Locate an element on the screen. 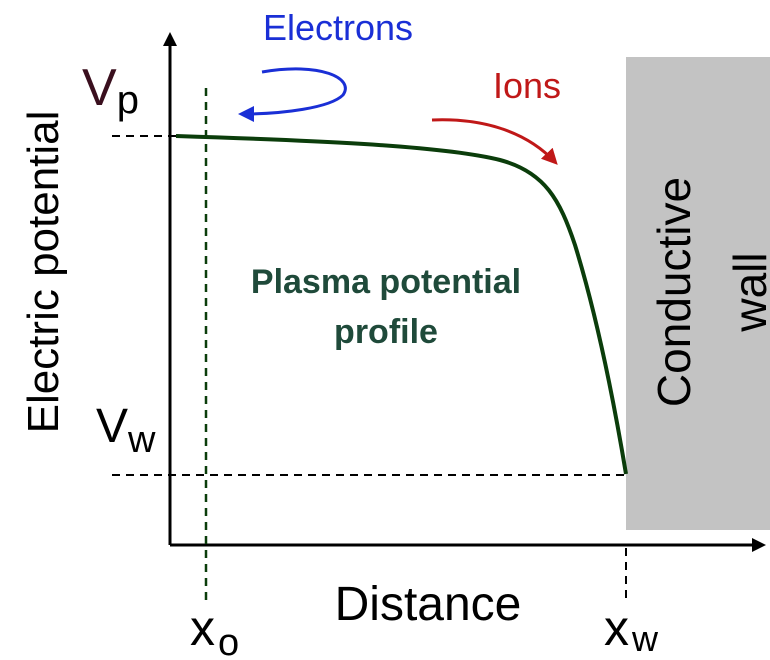 The height and width of the screenshot is (660, 770). x-axis-label: Distance is located at coordinates (428, 604).